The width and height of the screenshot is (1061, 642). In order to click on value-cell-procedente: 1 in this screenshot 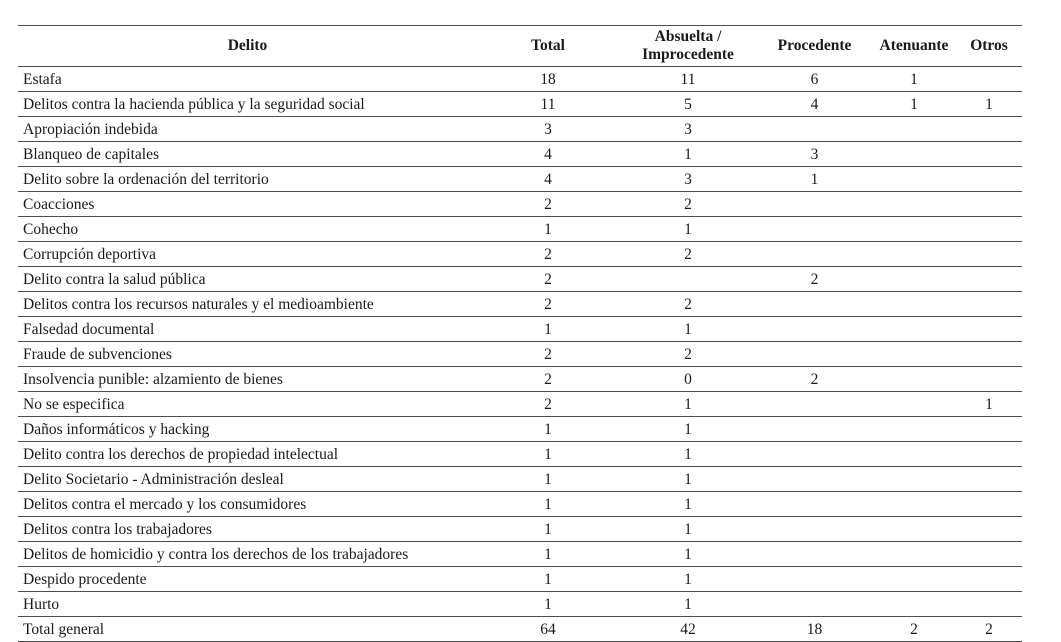, I will do `click(814, 179)`.